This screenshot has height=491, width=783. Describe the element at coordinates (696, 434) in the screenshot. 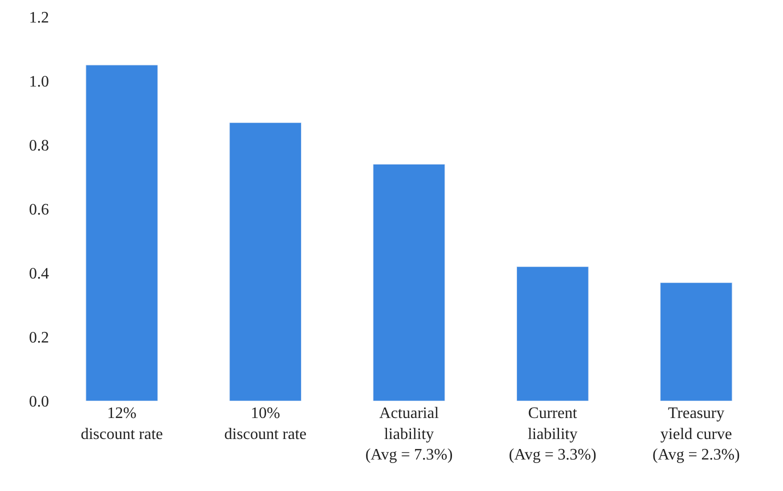

I see `x-tick-label: Treasury yield curve (Avg = 2.3%)` at that location.